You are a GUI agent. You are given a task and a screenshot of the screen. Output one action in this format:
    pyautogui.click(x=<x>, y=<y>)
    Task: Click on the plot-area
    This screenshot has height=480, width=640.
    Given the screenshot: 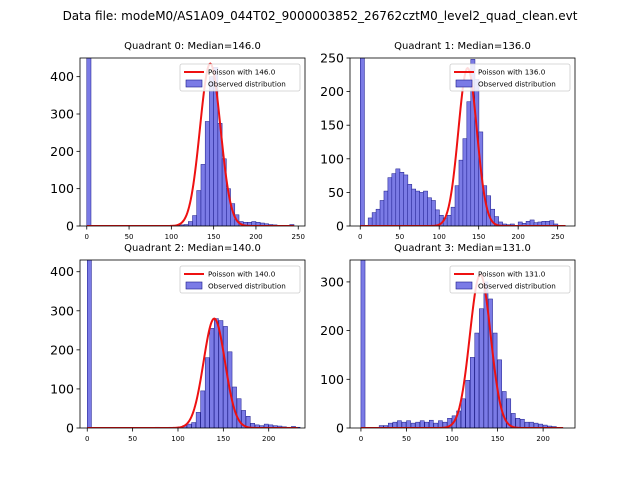 What is the action you would take?
    pyautogui.click(x=194, y=344)
    